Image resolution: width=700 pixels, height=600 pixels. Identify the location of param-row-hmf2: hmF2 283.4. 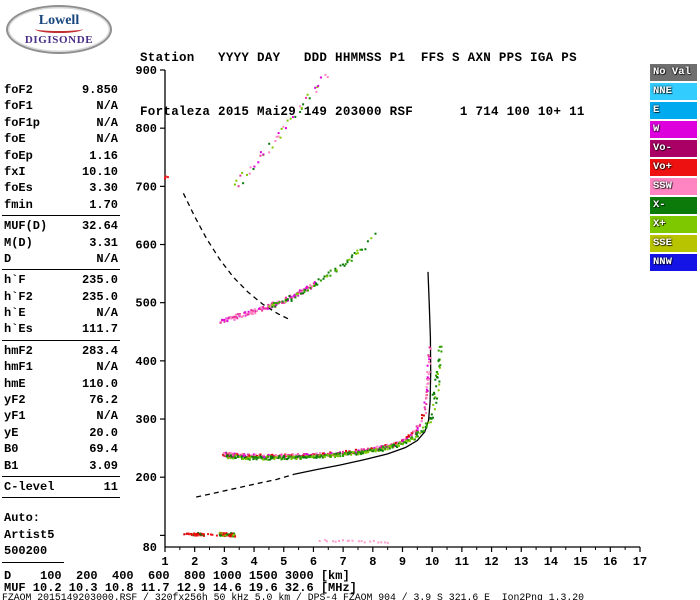
(61, 351).